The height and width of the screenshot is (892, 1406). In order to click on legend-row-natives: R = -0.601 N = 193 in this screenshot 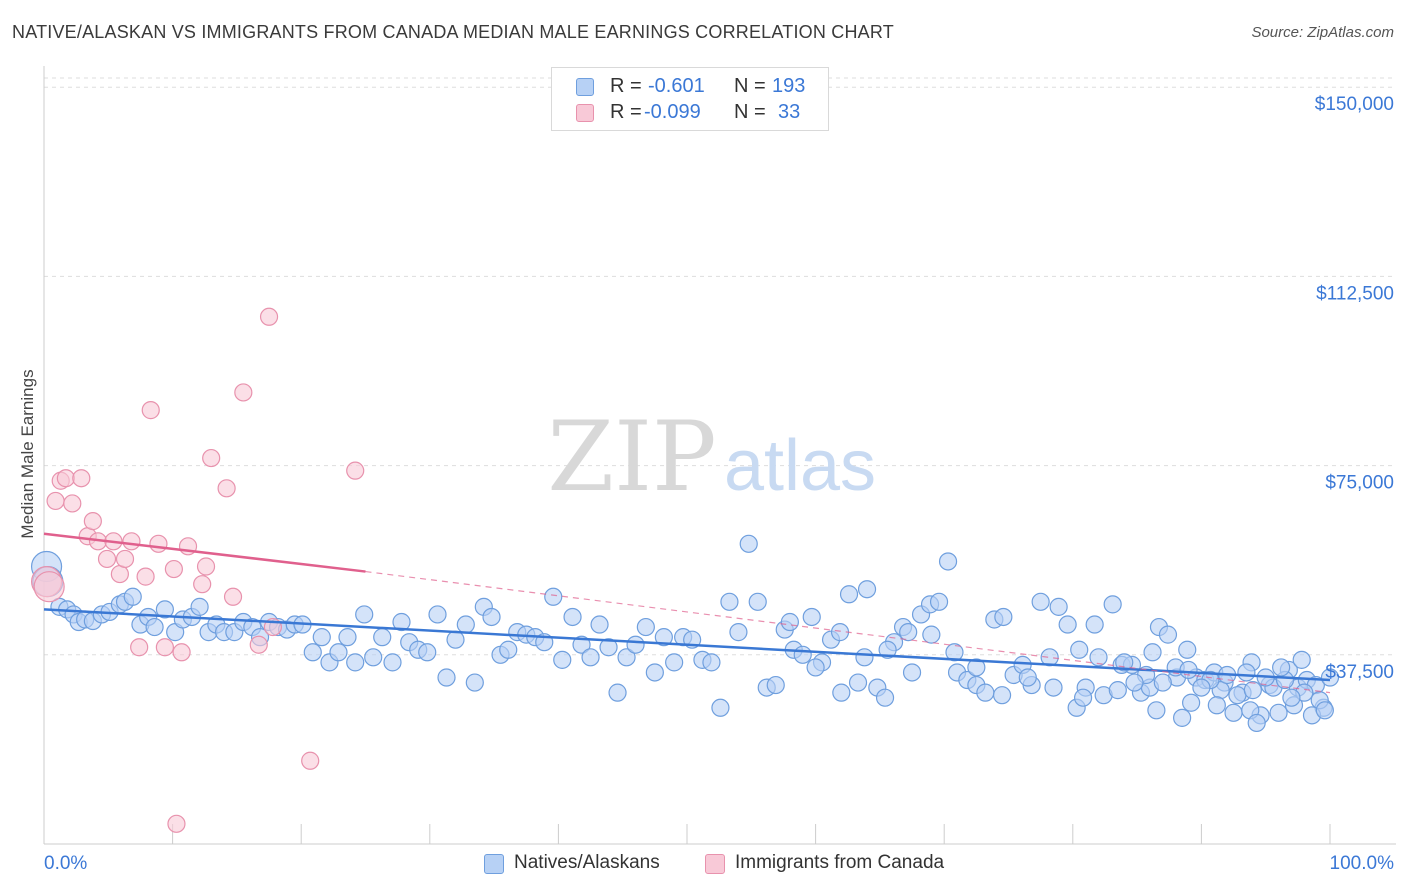, I will do `click(690, 87)`.